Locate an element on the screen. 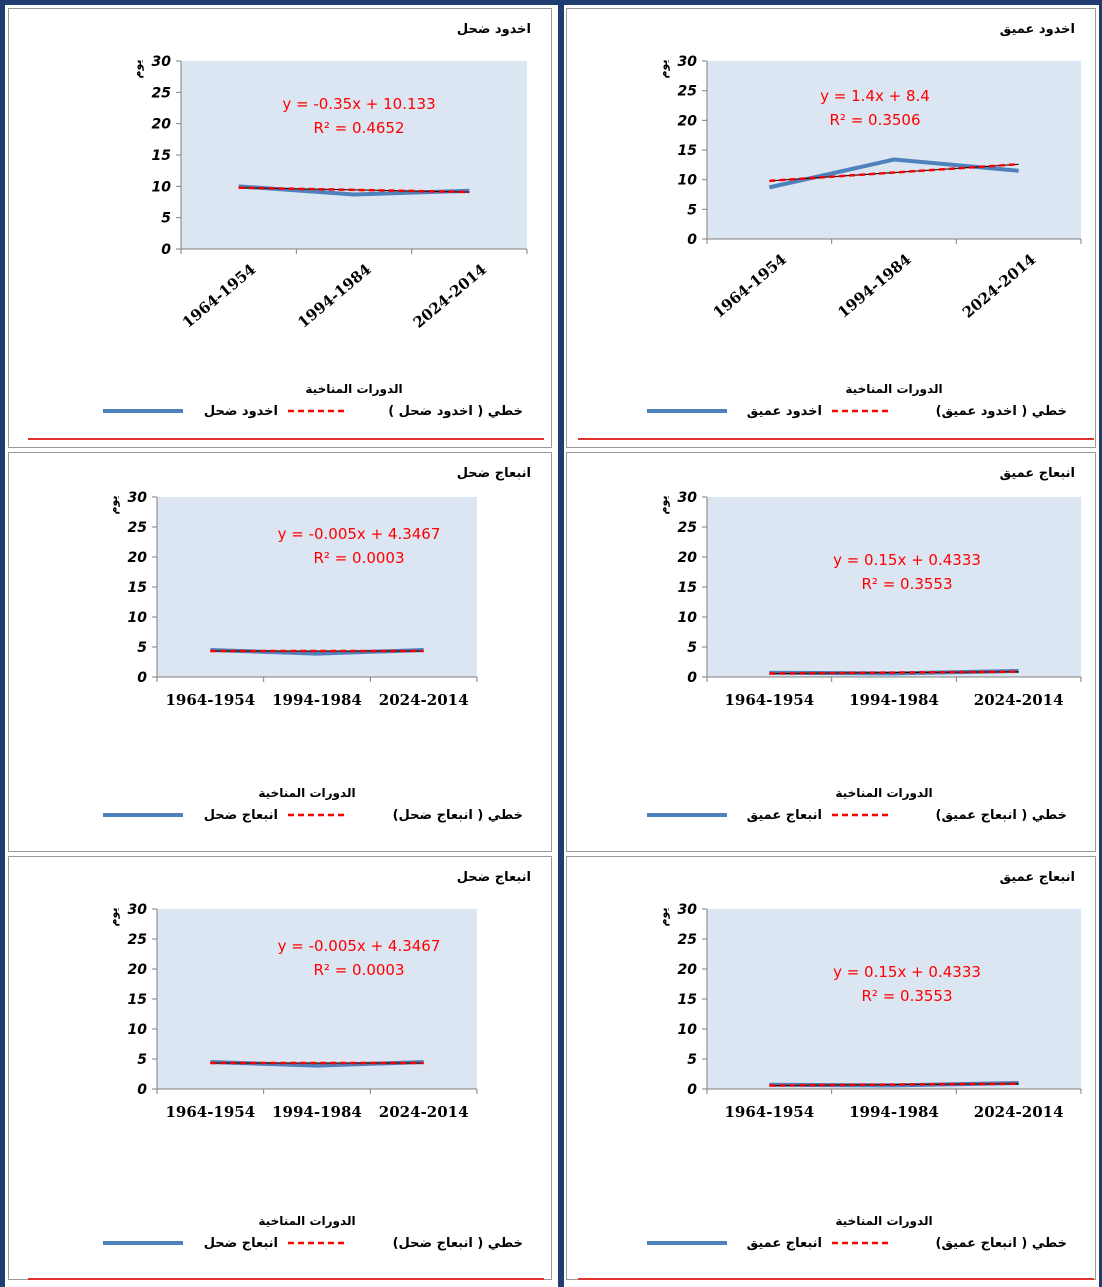 This screenshot has width=1102, height=1287. chart-title: انبعاج ضحل is located at coordinates (494, 473).